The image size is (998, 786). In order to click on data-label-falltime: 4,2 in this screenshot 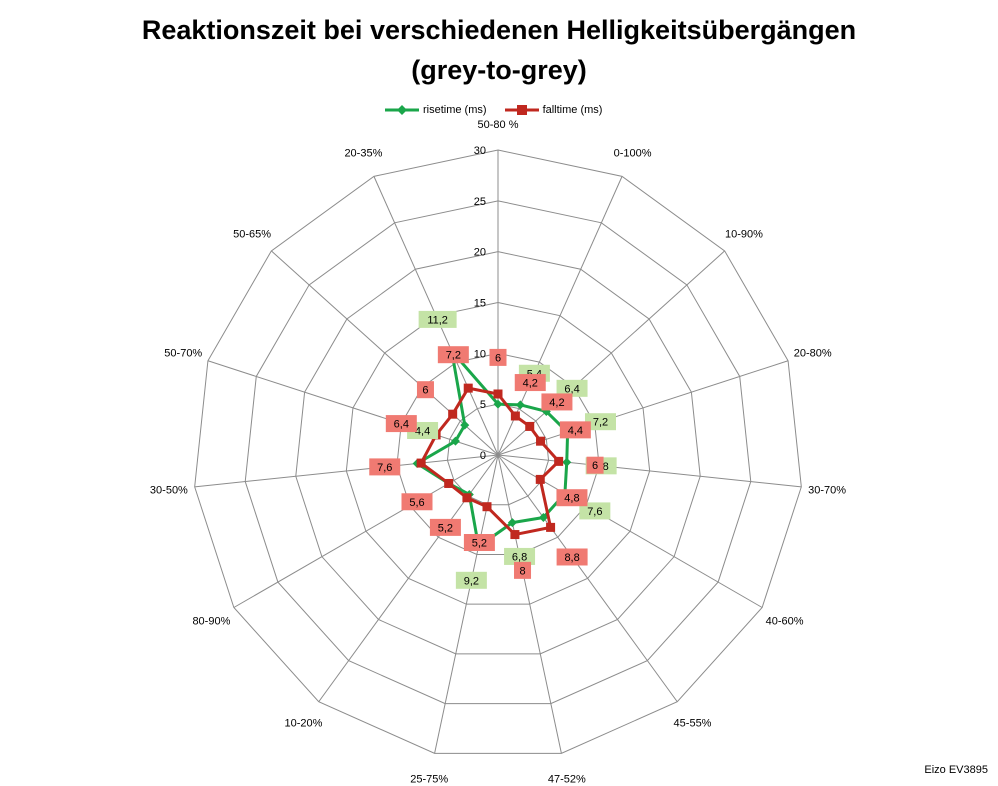, I will do `click(530, 384)`.